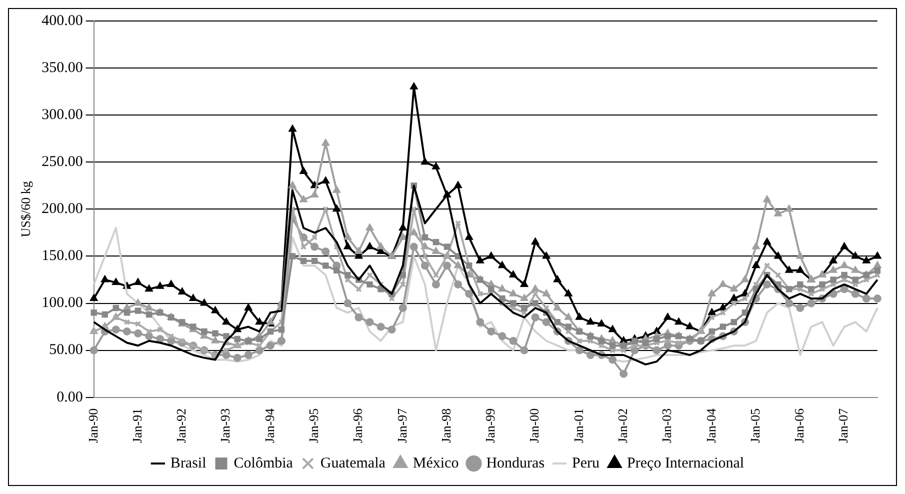 This screenshot has width=905, height=494. Describe the element at coordinates (62, 20) in the screenshot. I see `y-tick-label: 400.00` at that location.